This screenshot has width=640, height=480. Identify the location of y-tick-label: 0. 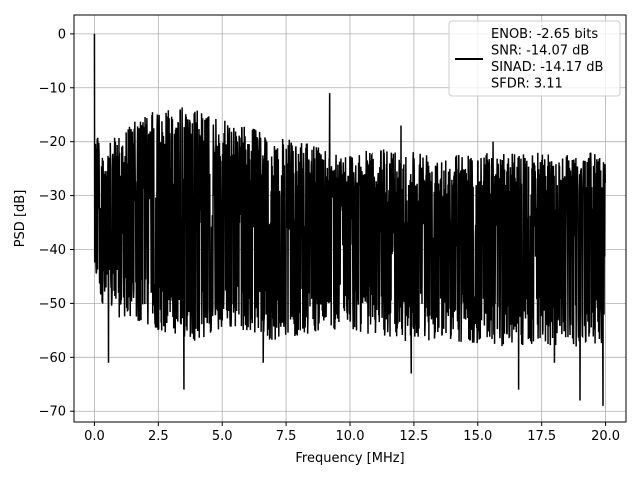
(62, 34).